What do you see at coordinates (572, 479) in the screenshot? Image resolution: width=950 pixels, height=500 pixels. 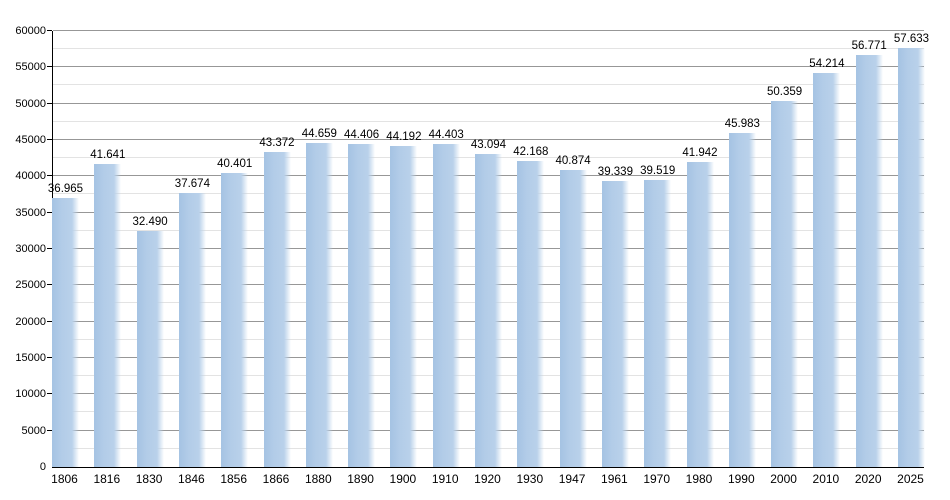 I see `x-axis-tick-label: 1947` at bounding box center [572, 479].